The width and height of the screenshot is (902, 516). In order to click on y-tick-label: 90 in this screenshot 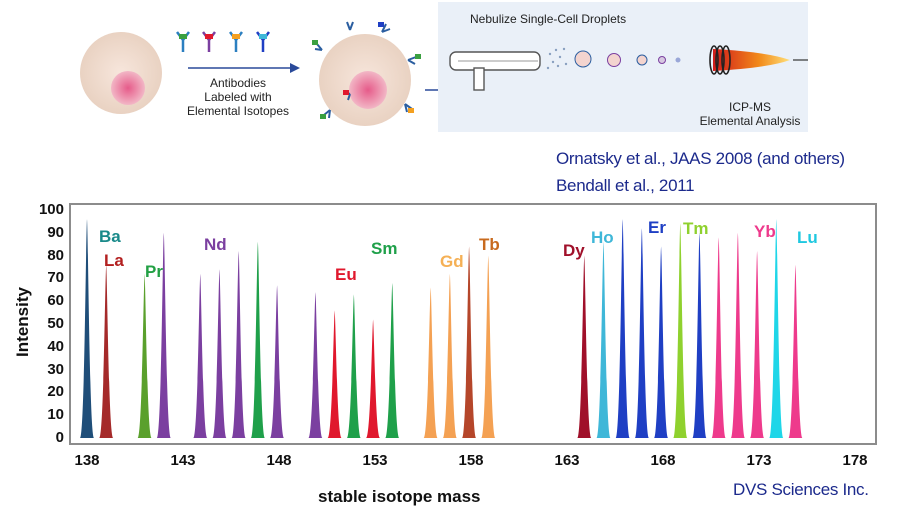, I will do `click(55, 232)`.